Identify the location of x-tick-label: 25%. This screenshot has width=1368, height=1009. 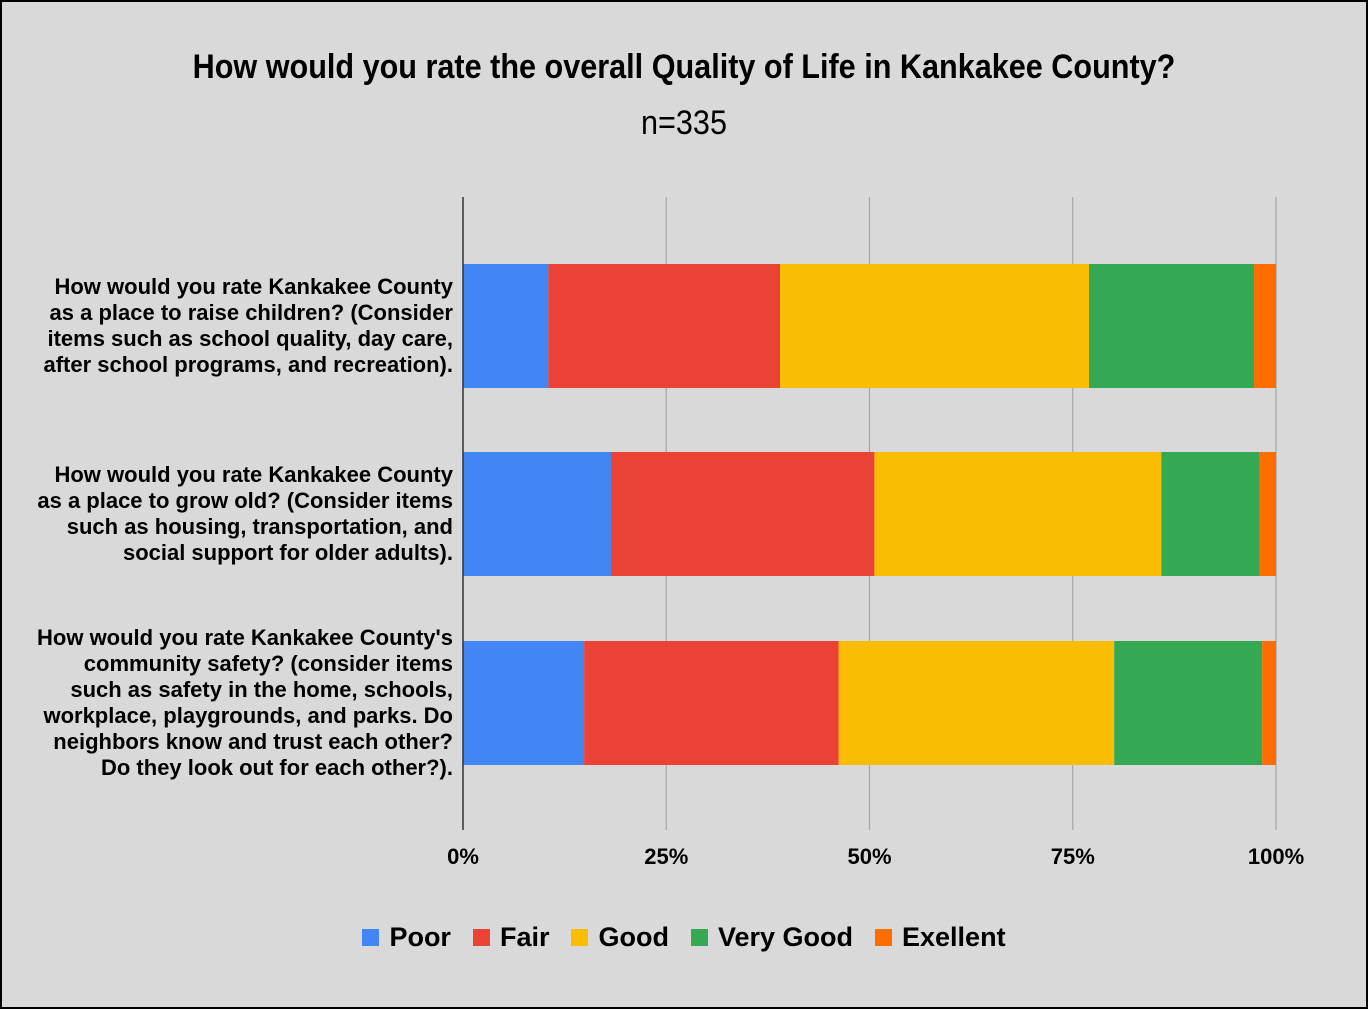
(666, 856).